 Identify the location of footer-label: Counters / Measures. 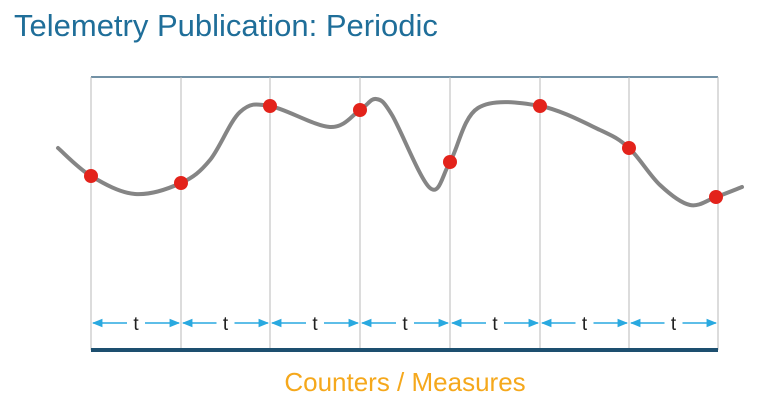
(404, 382).